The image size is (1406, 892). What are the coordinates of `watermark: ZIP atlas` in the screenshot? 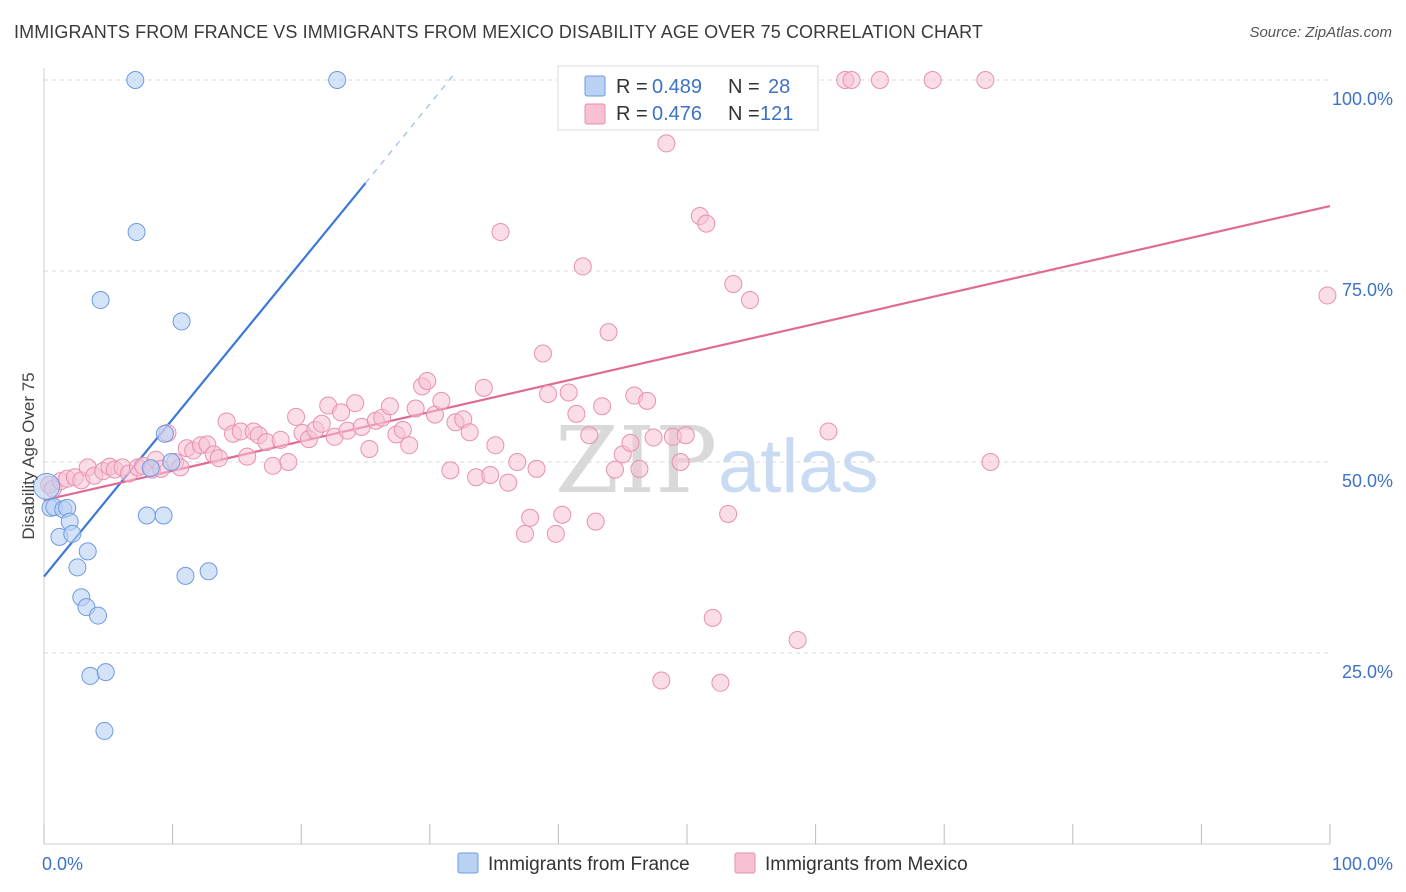 It's located at (717, 460).